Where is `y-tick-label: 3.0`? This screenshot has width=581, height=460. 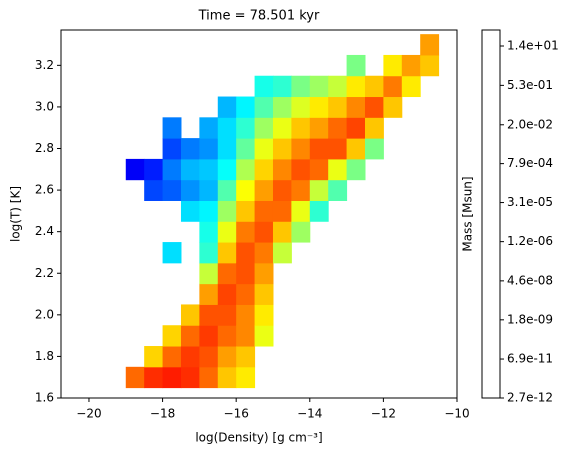
y-tick-label: 3.0 is located at coordinates (44, 106).